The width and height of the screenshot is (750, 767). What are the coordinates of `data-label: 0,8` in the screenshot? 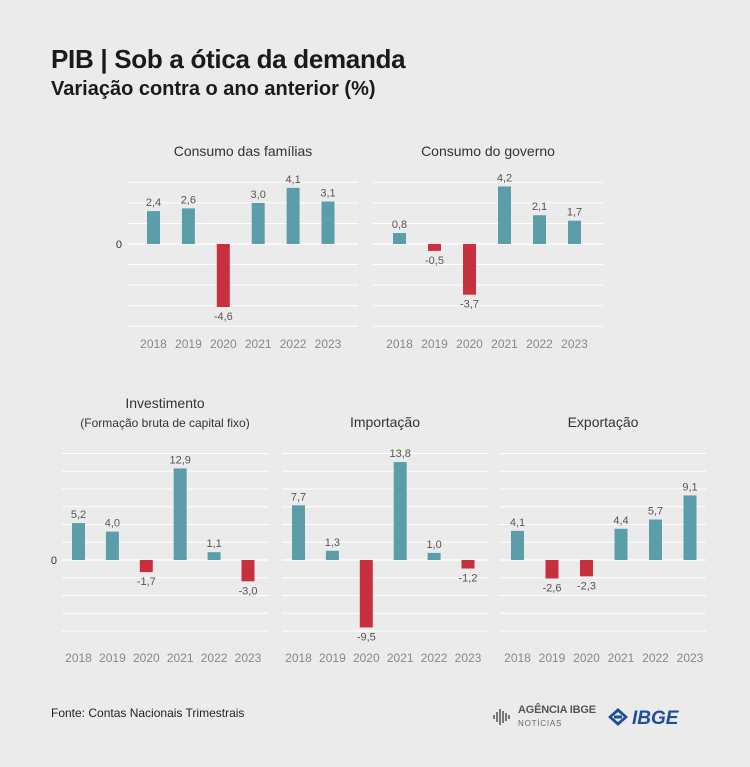 It's located at (399, 225).